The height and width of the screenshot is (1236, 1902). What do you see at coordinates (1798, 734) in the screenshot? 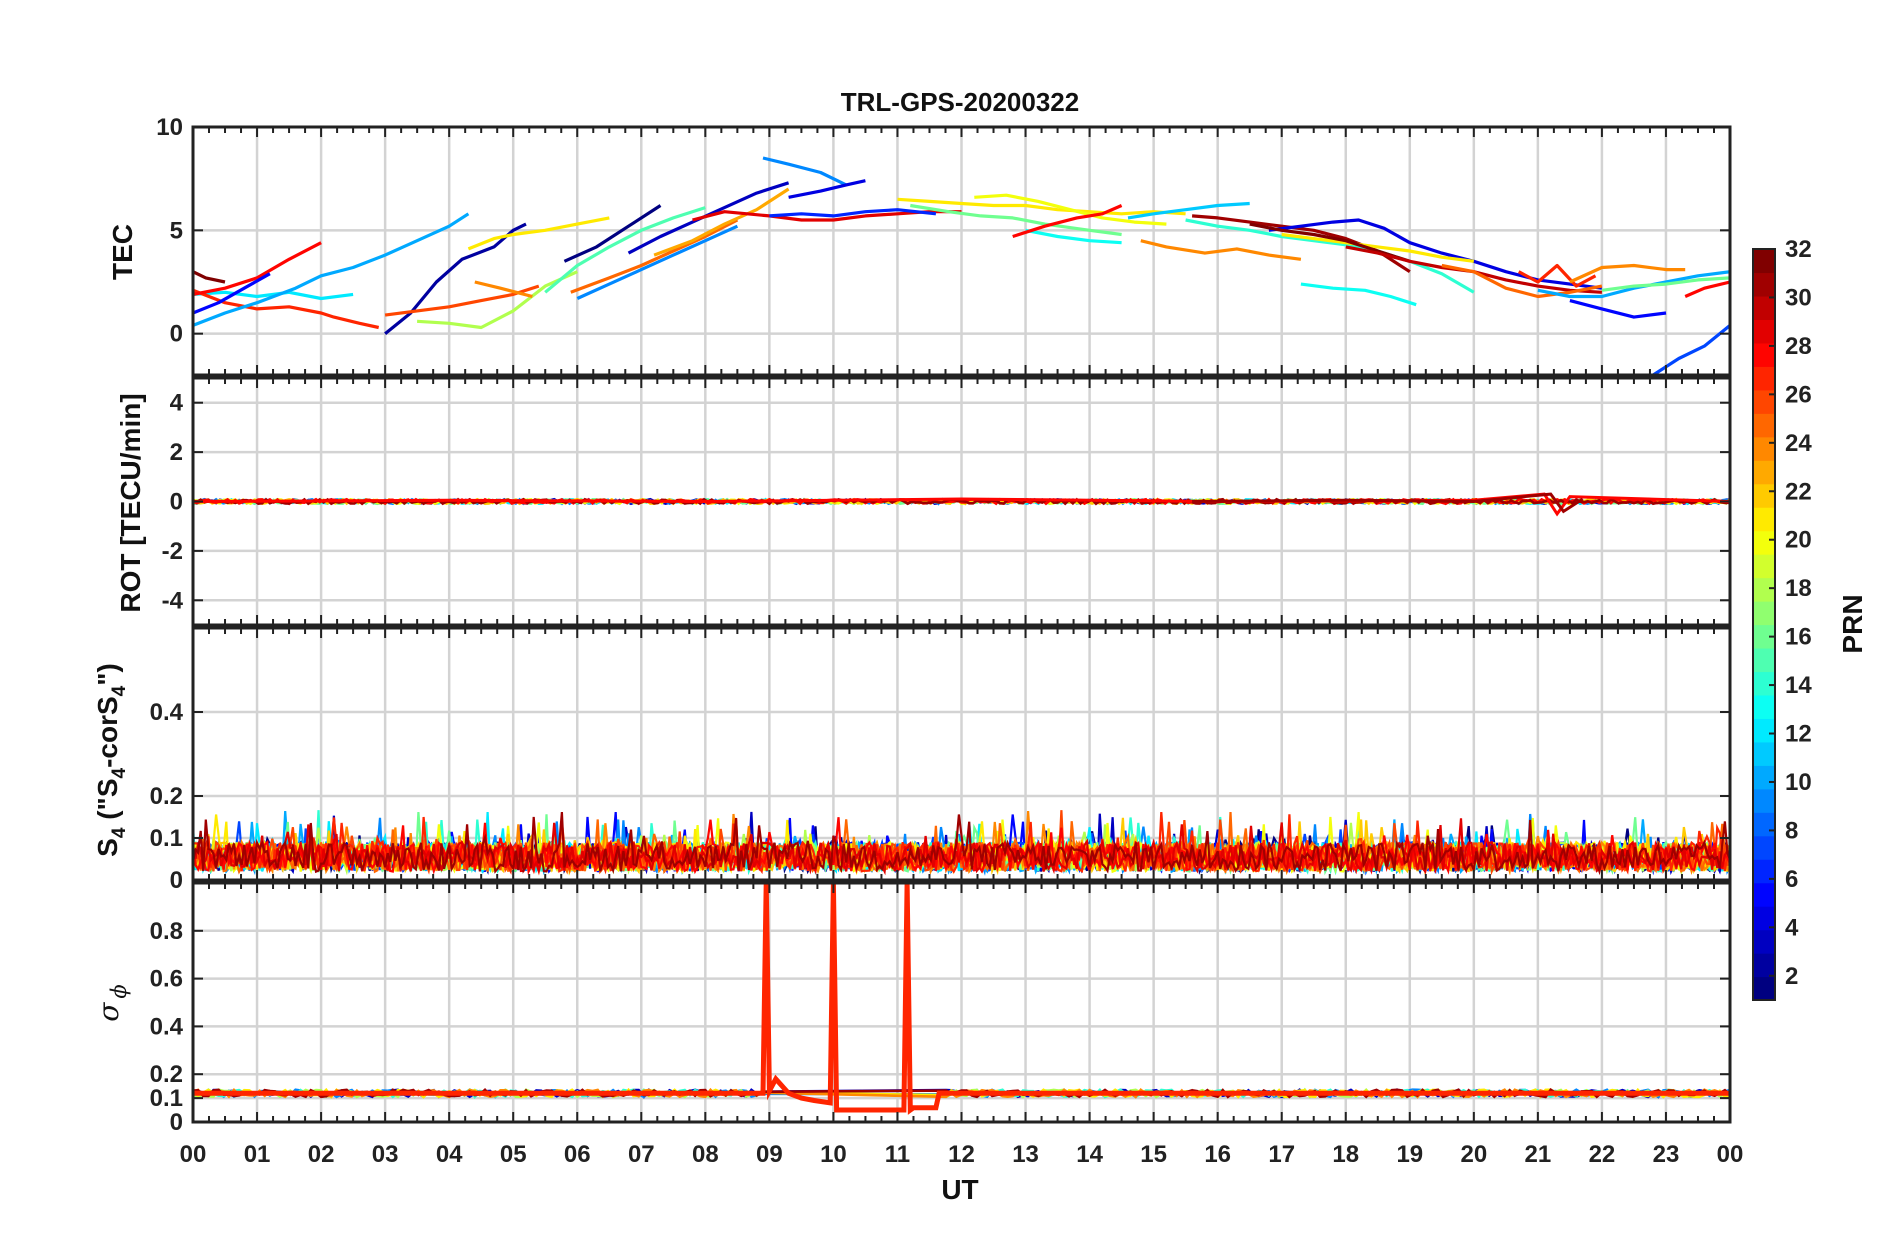
I see `colorbar-tick-label: 12` at bounding box center [1798, 734].